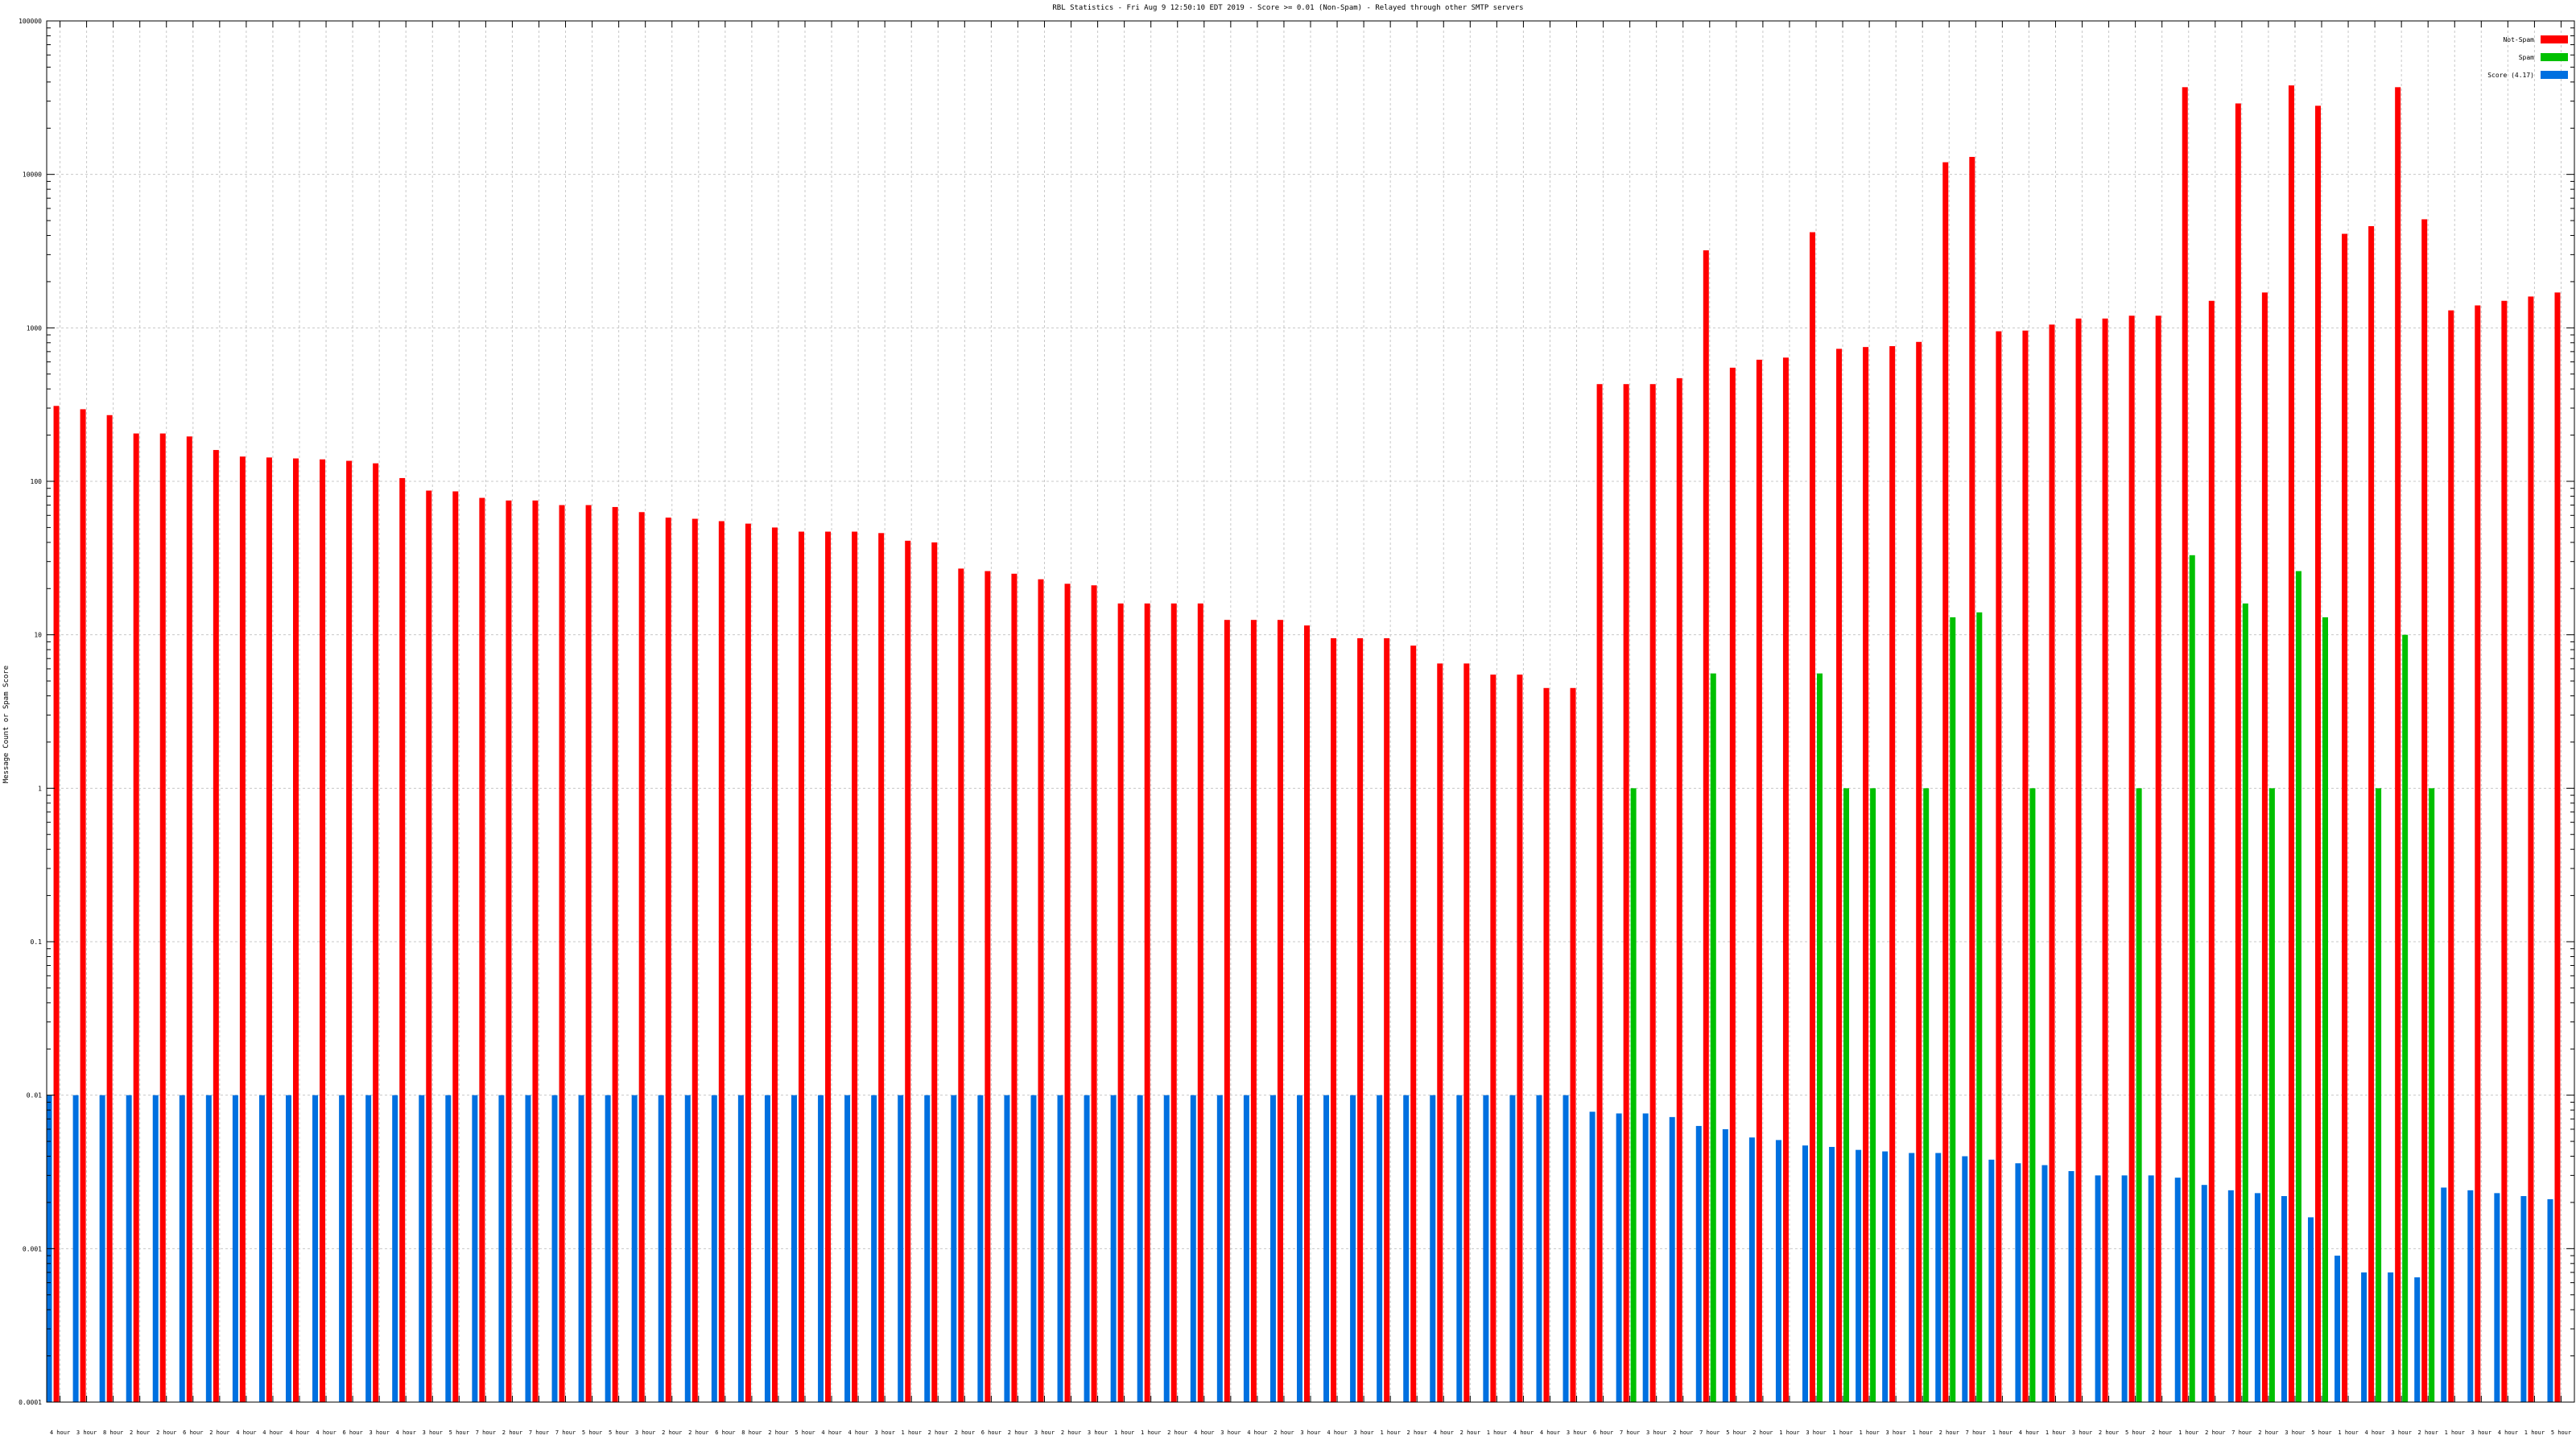 The image size is (2576, 1452). I want to click on y-tick-label: 0.001, so click(32, 1249).